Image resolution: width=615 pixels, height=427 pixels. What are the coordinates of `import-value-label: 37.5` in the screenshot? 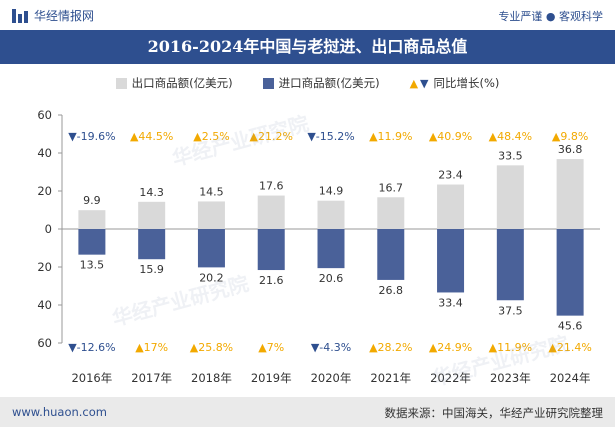 It's located at (510, 310).